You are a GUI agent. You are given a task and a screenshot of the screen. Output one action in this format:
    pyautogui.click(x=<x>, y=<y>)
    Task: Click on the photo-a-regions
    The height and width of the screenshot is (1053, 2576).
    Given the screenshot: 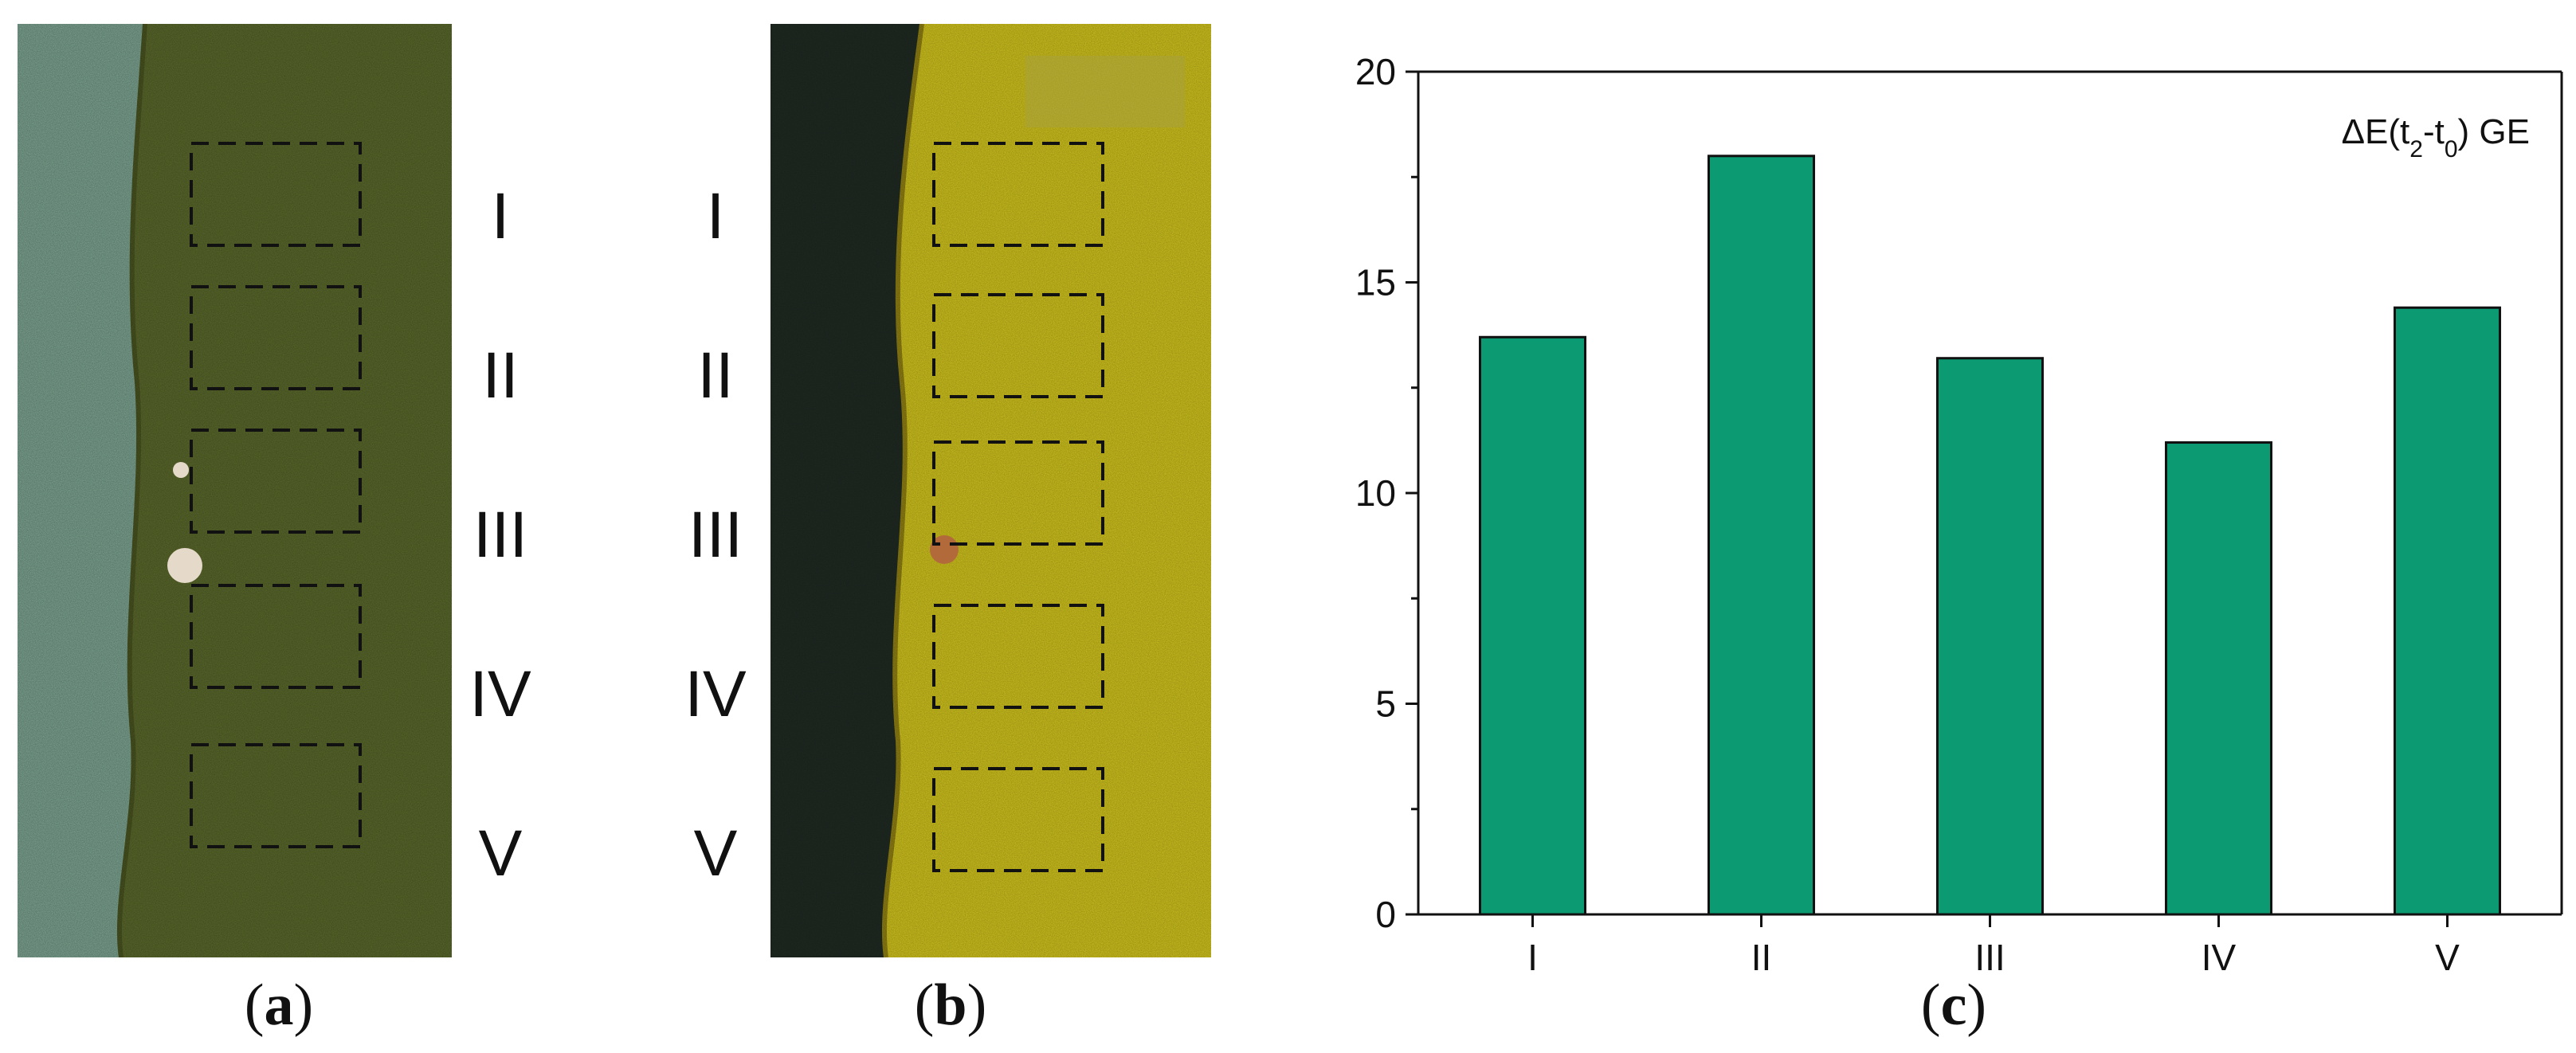 What is the action you would take?
    pyautogui.click(x=276, y=495)
    